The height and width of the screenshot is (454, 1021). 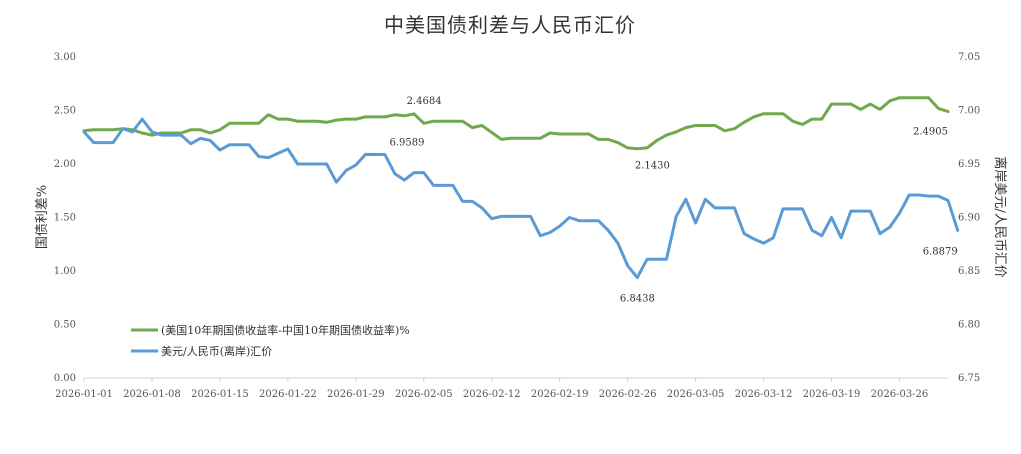 What do you see at coordinates (424, 101) in the screenshot?
I see `data-label-0: 2.4684` at bounding box center [424, 101].